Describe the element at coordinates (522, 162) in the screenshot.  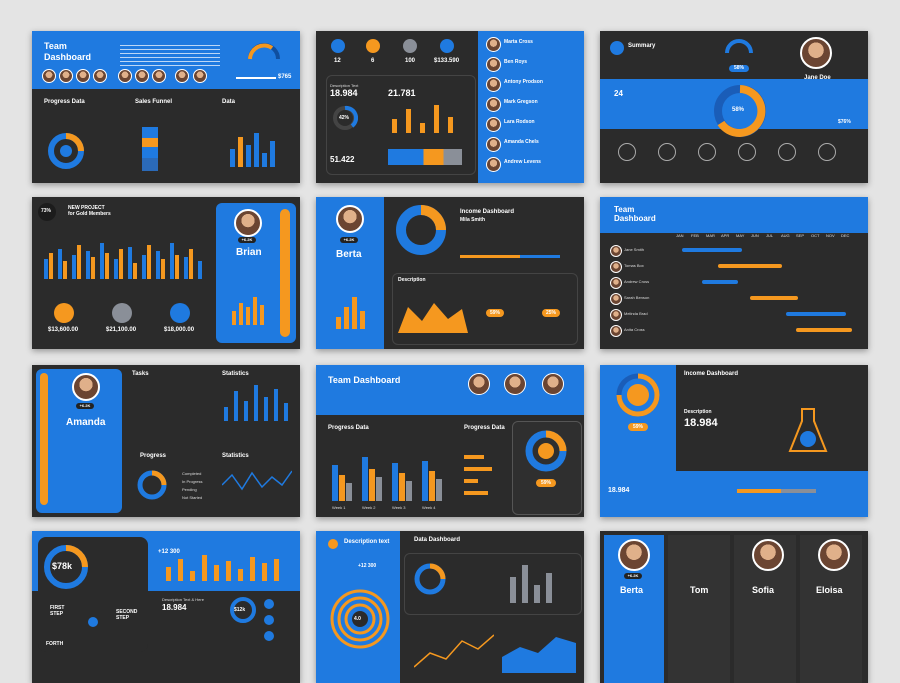
I see `person-name: Andrew Levens` at that location.